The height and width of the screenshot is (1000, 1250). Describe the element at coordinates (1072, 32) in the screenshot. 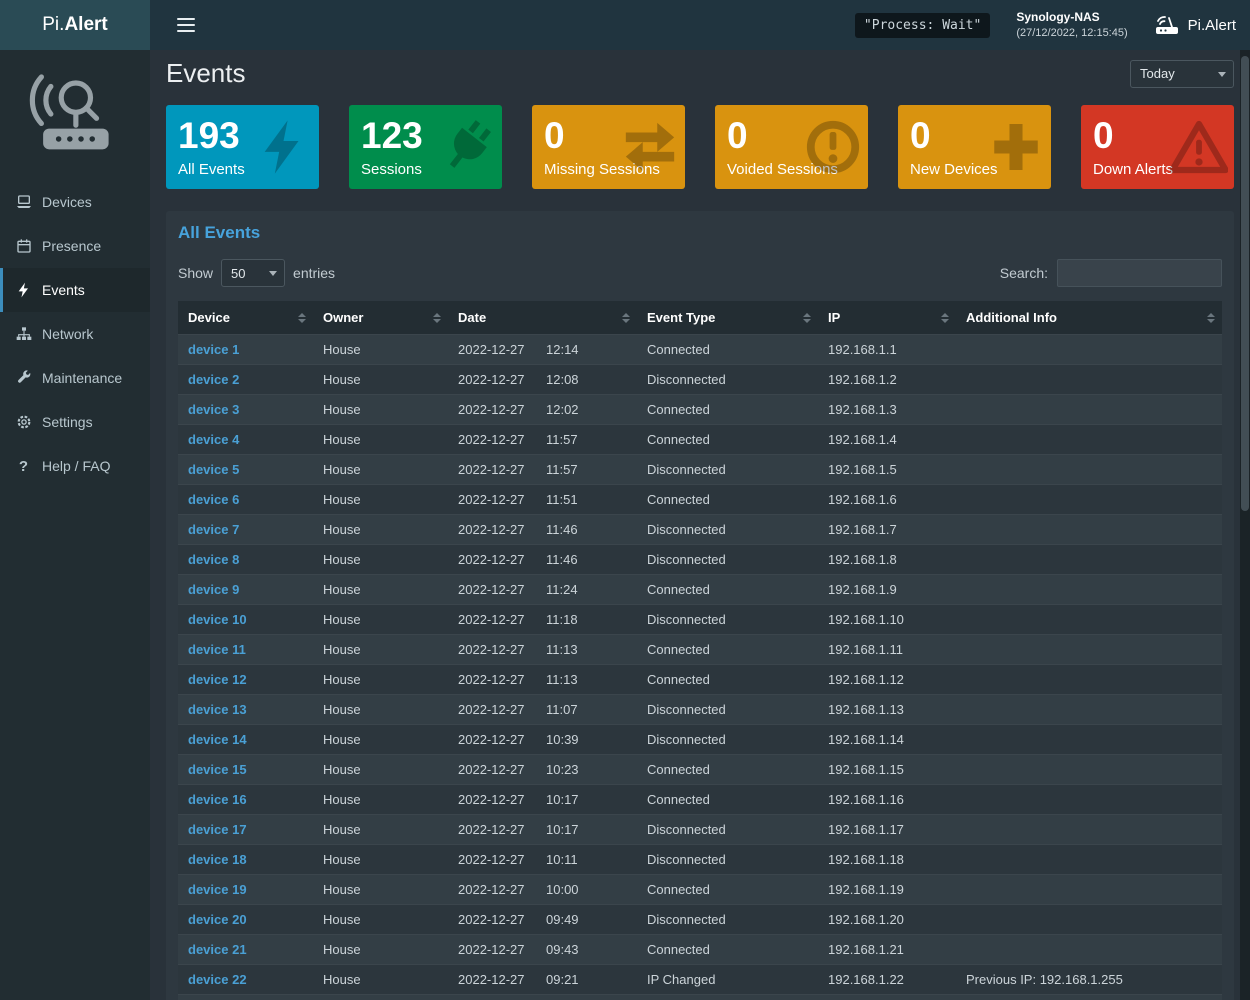

I see `host-timestamp: (27/12/2022, 12:15:45)` at that location.